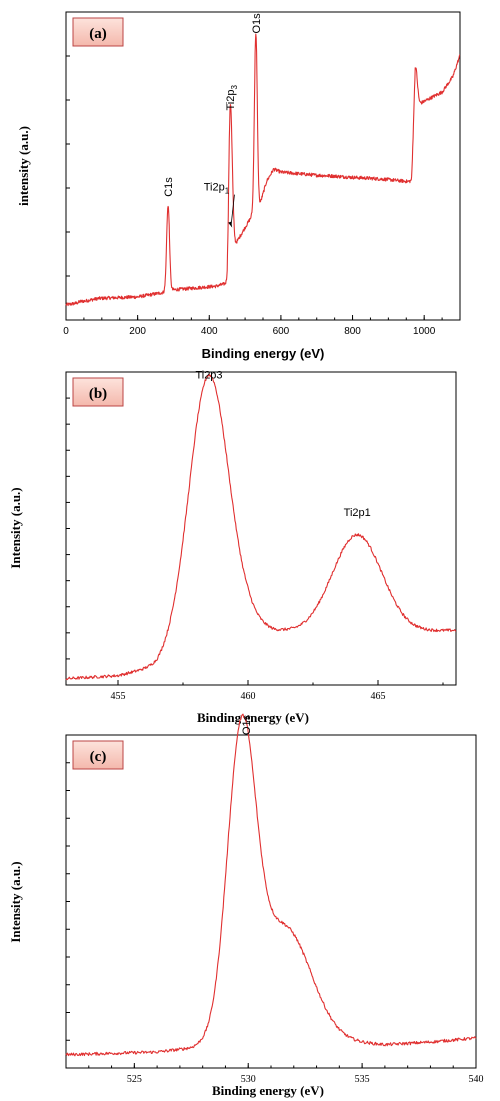  I want to click on x-axis-title-c: Binding energy (eV), so click(268, 1090).